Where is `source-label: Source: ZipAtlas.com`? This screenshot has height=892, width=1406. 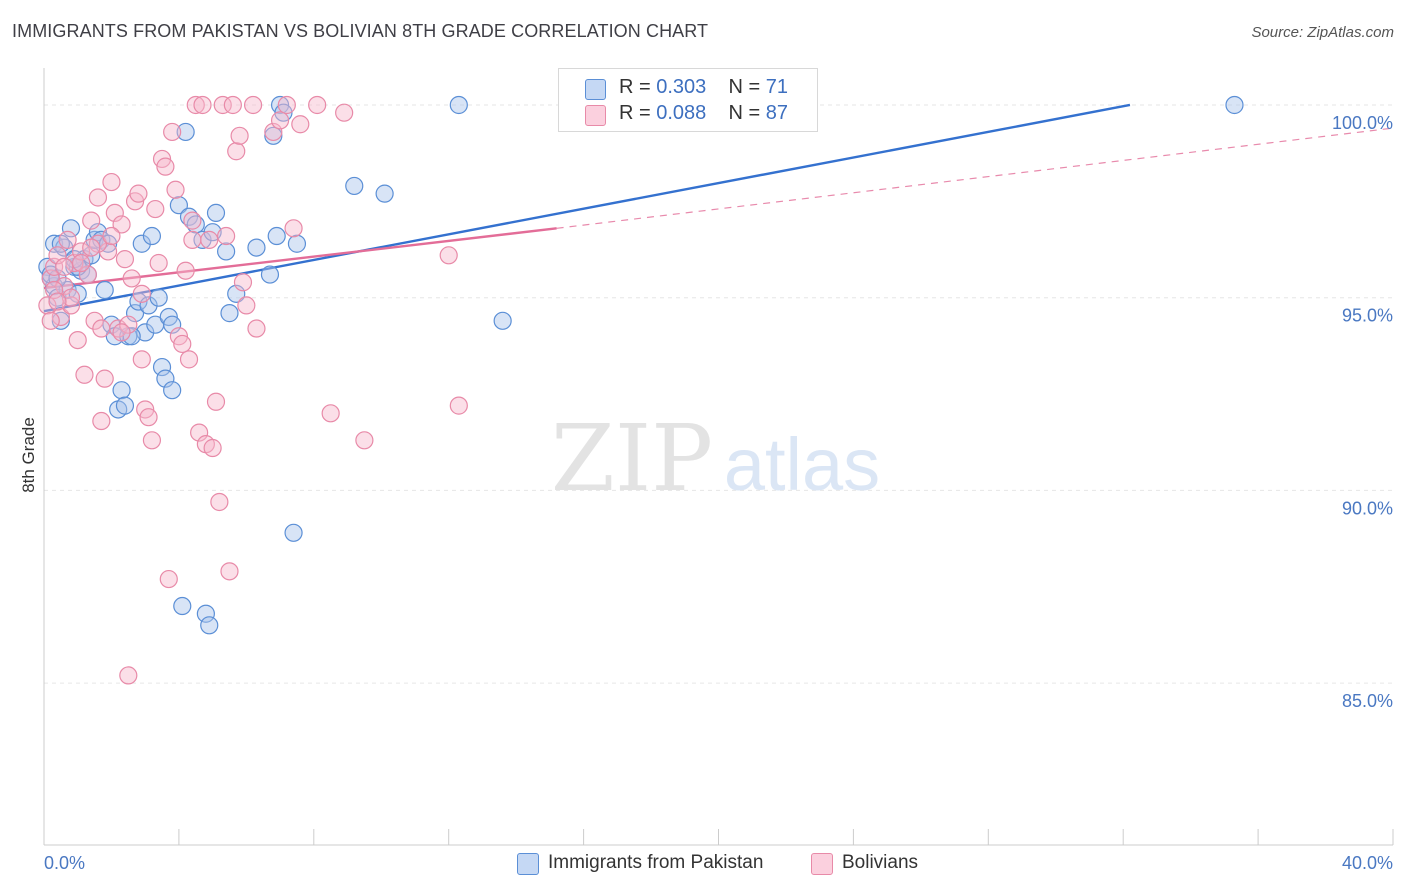 source-label: Source: ZipAtlas.com is located at coordinates (1322, 32).